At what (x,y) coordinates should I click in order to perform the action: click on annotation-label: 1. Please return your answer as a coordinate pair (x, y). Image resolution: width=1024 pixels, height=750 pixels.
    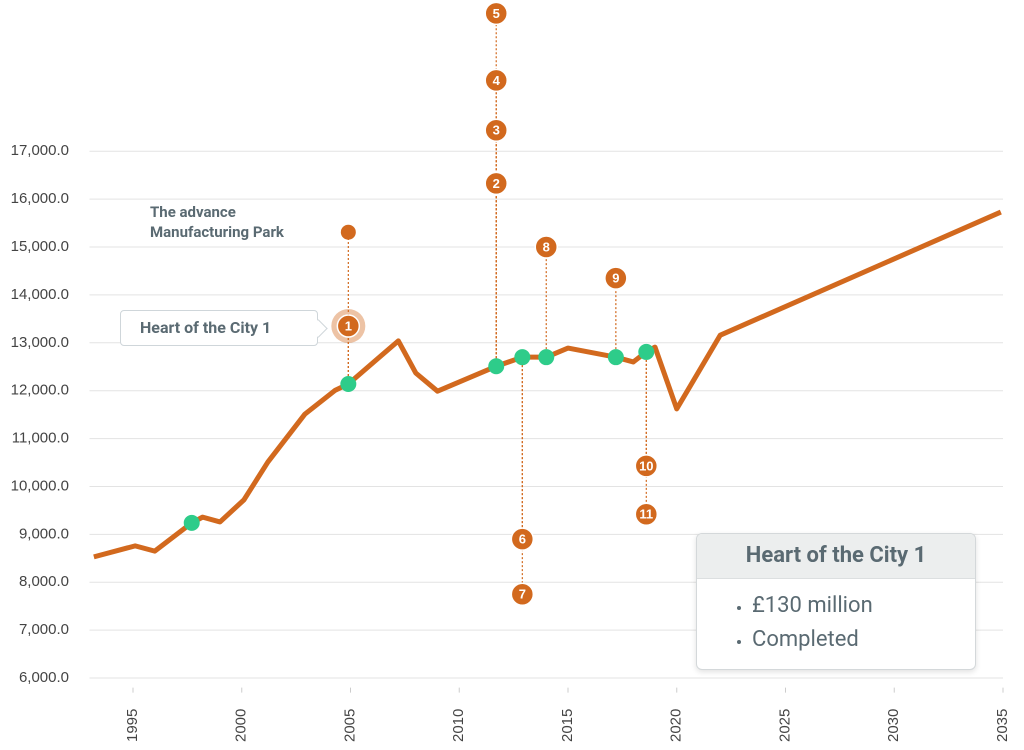
    Looking at the image, I should click on (348, 325).